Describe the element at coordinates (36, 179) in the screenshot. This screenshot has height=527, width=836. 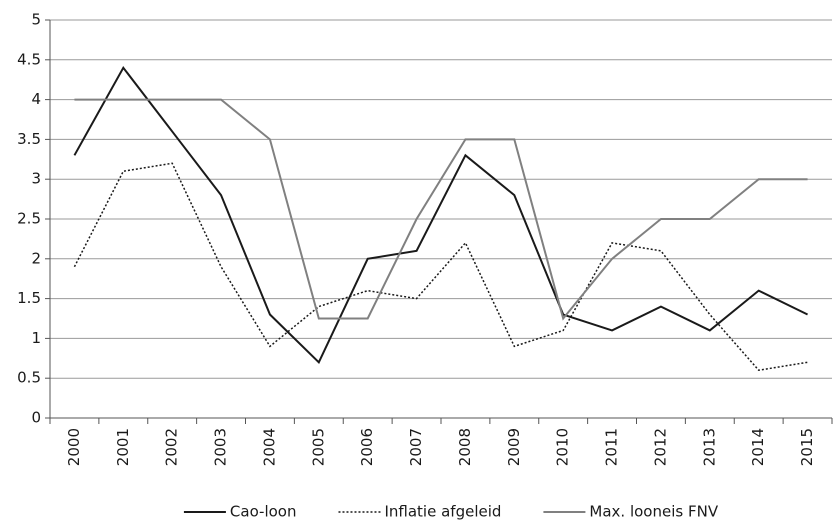
I see `y-tick-label: 3` at that location.